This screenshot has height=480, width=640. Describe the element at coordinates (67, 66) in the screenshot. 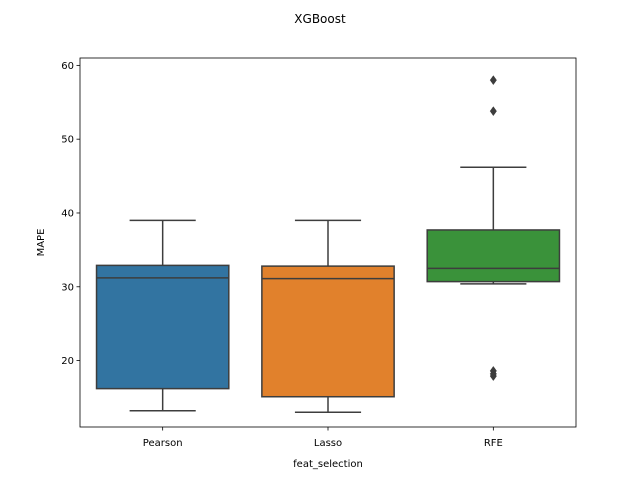

I see `y-tick-label: 60` at that location.